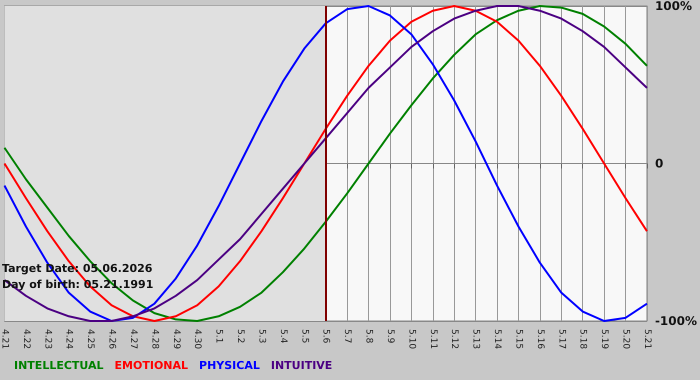 Image resolution: width=700 pixels, height=380 pixels. Describe the element at coordinates (433, 339) in the screenshot. I see `x-tick-label: 5.11` at that location.